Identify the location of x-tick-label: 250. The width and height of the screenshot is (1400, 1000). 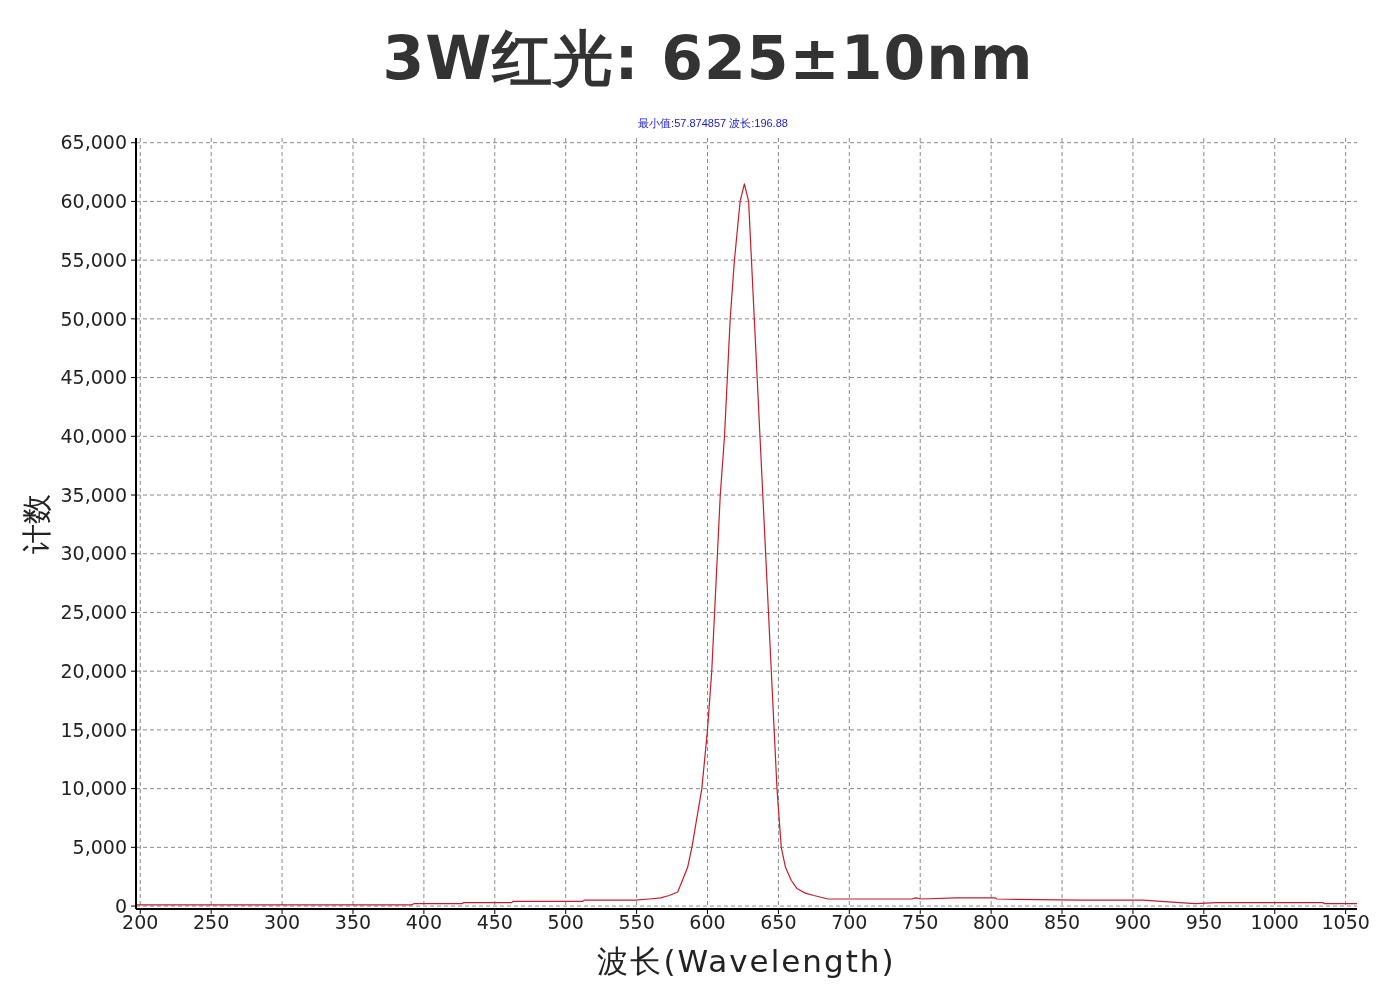
(211, 922).